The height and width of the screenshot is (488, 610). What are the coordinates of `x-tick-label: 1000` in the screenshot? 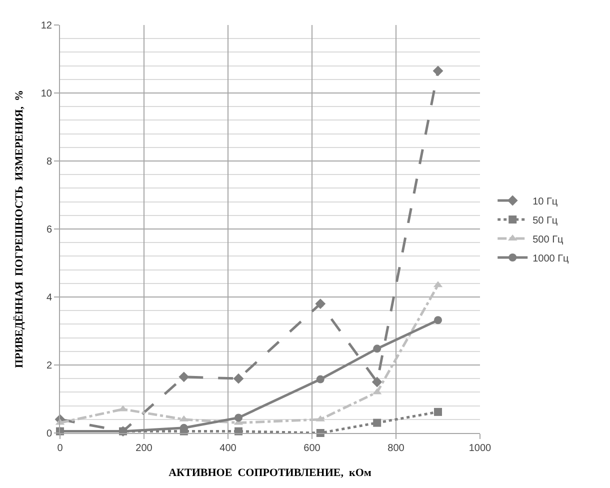 It's located at (480, 448).